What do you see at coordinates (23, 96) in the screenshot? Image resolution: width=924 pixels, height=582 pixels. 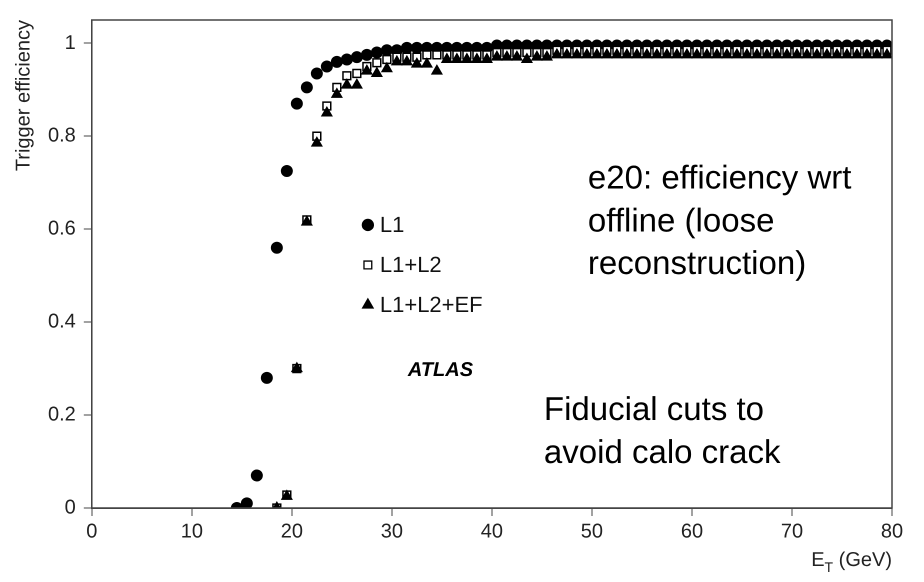 I see `y-axis-title: Trigger efficiency` at bounding box center [23, 96].